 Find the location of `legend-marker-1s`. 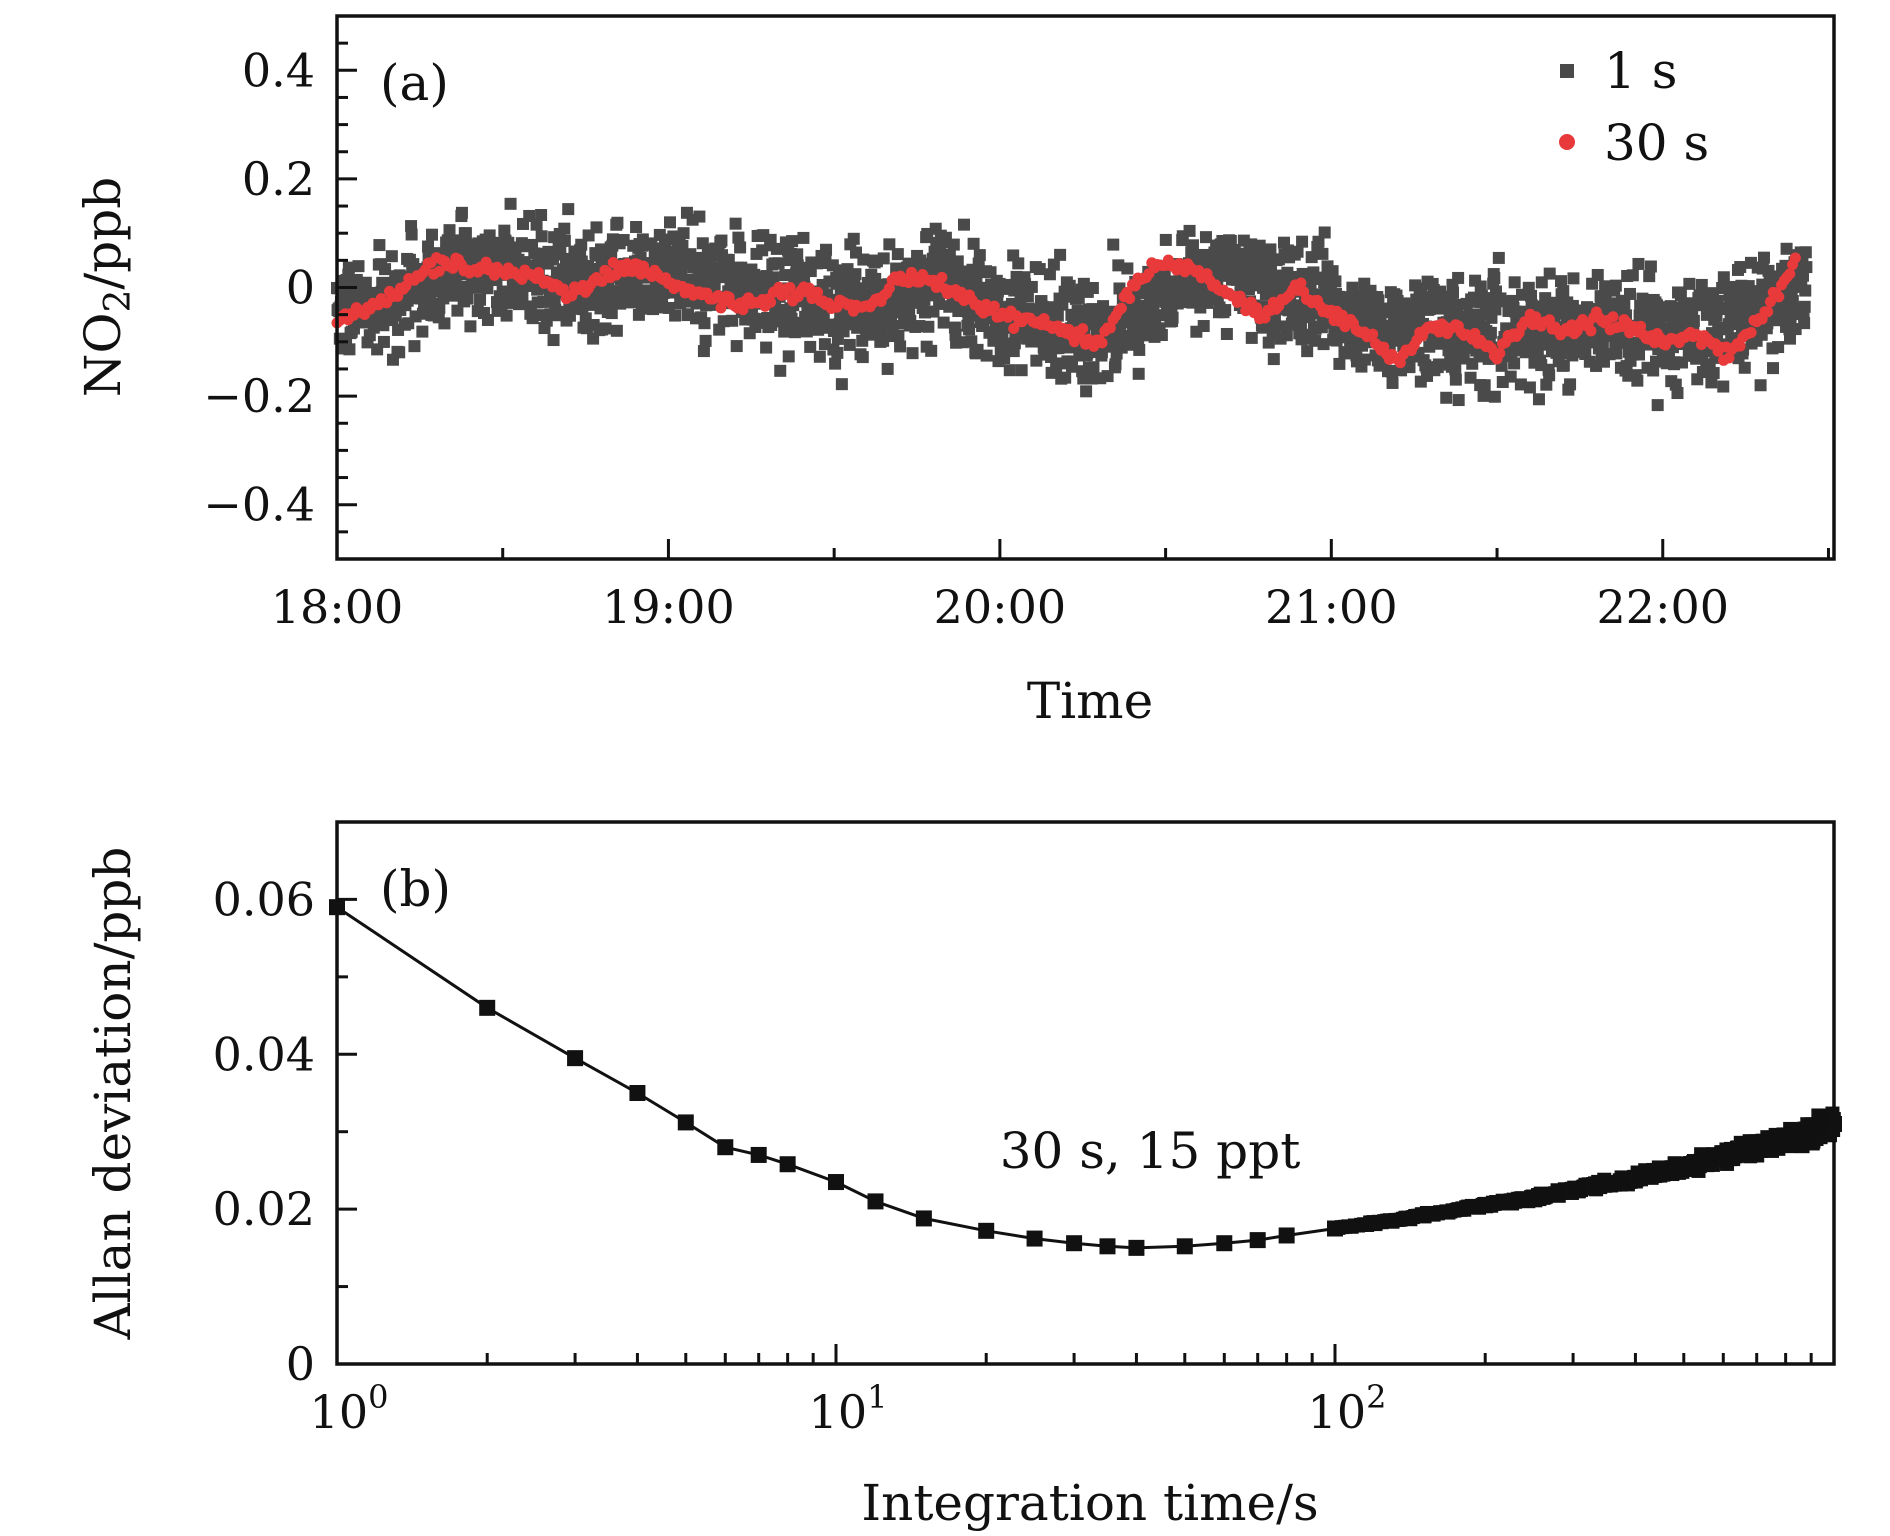

legend-marker-1s is located at coordinates (1567, 71).